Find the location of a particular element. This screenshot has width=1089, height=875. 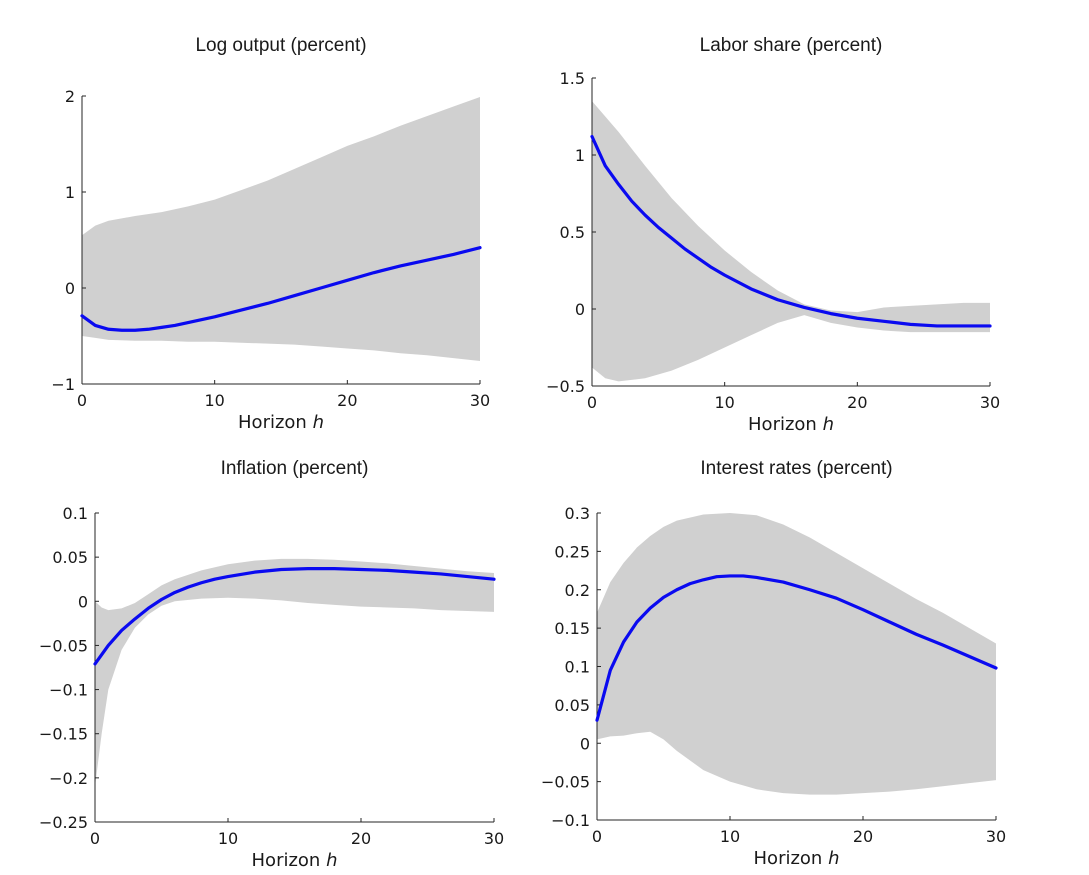

interest-rates-y-tick-label: 0.1 is located at coordinates (577, 667).